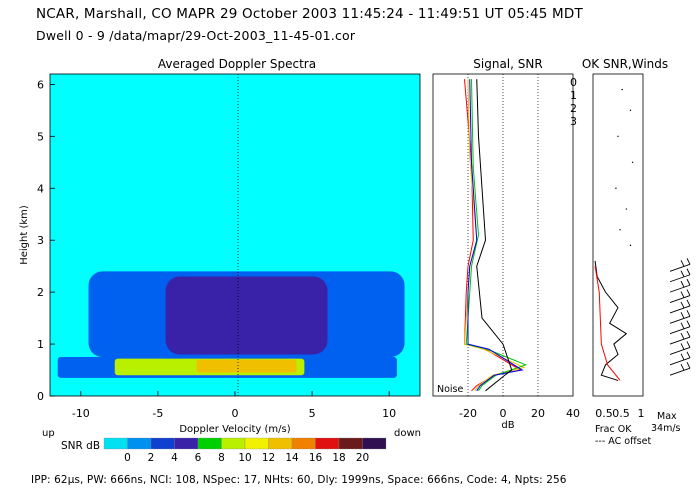 The height and width of the screenshot is (500, 700). What do you see at coordinates (362, 458) in the screenshot?
I see `colorbar-tick-label: 20` at bounding box center [362, 458].